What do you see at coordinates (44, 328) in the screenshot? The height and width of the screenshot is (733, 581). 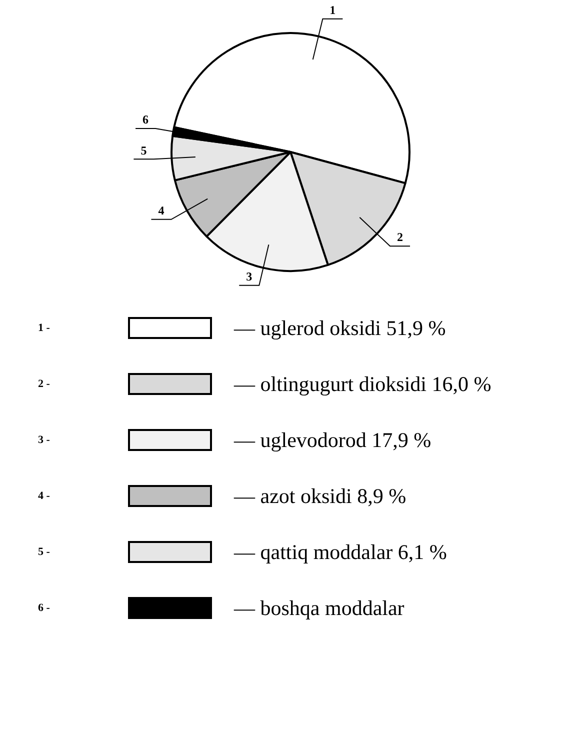 I see `text: 1 -` at bounding box center [44, 328].